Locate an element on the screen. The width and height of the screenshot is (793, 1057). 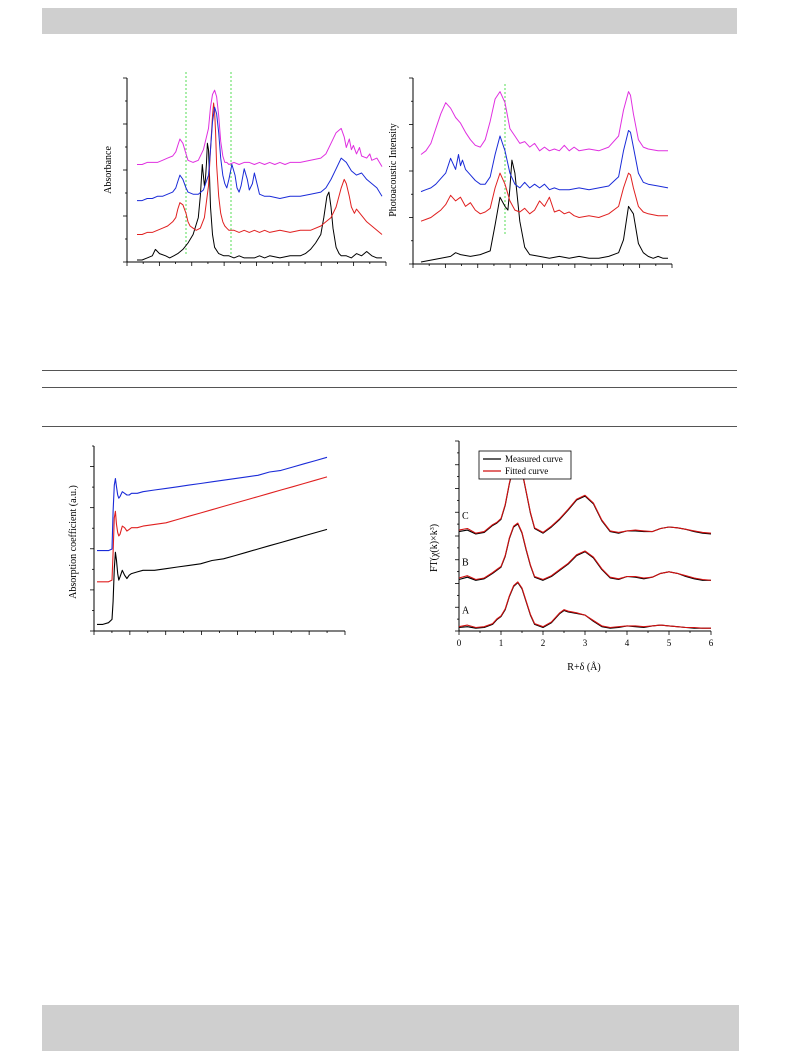
ft-x-tick-label: 5 is located at coordinates (669, 643).